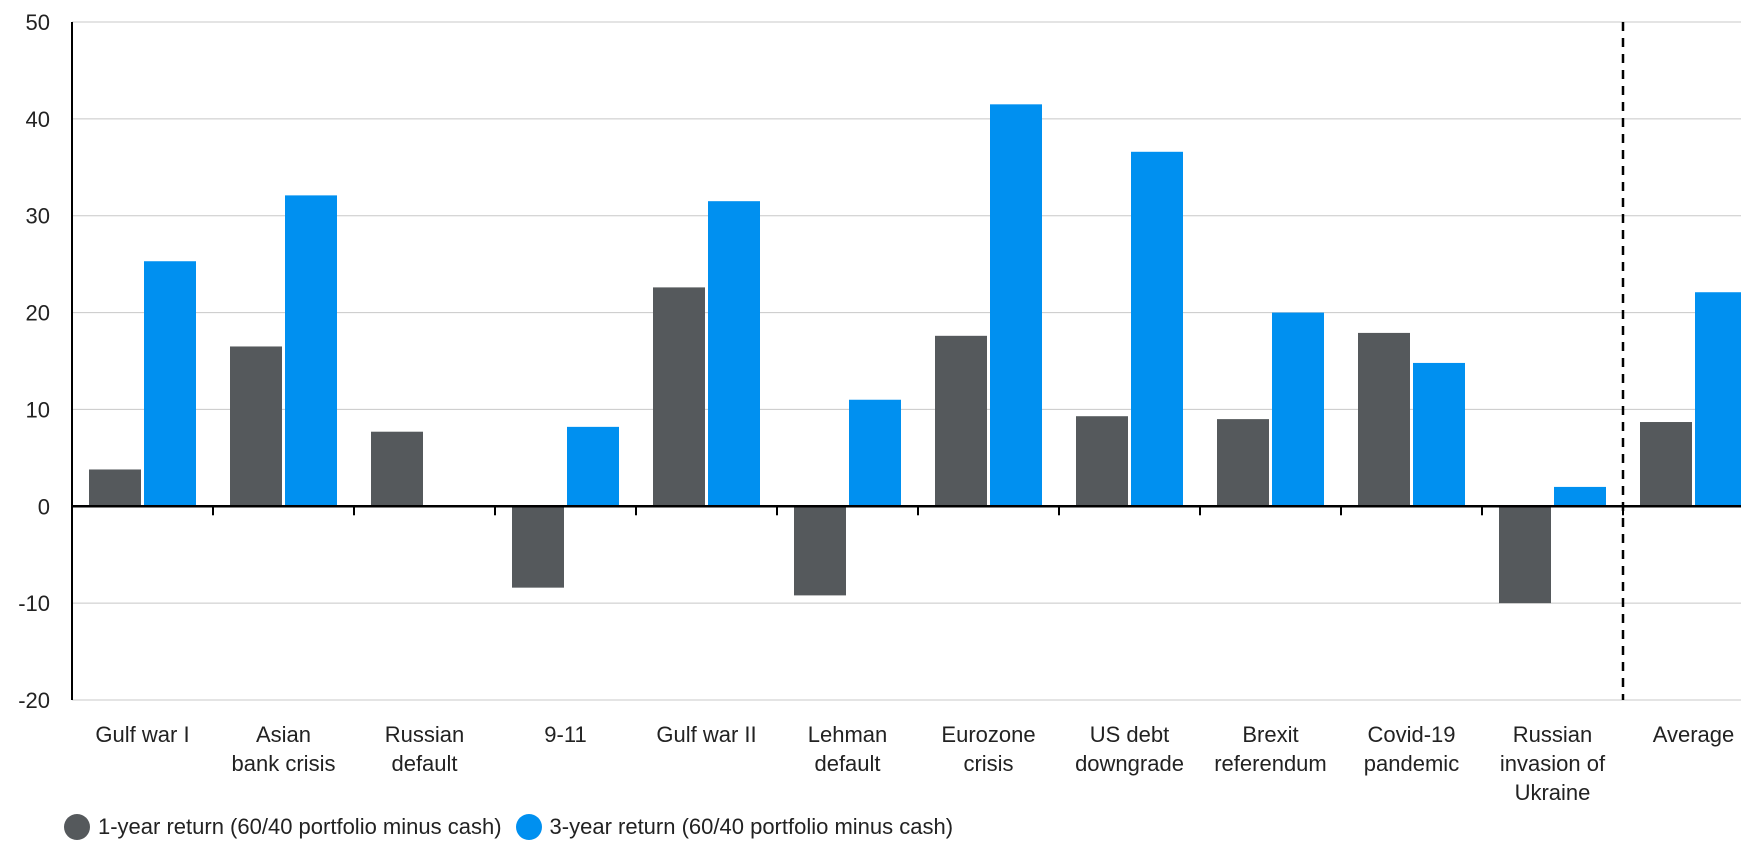 The height and width of the screenshot is (845, 1741). What do you see at coordinates (1411, 734) in the screenshot?
I see `x-category-label-line: Covid-19` at bounding box center [1411, 734].